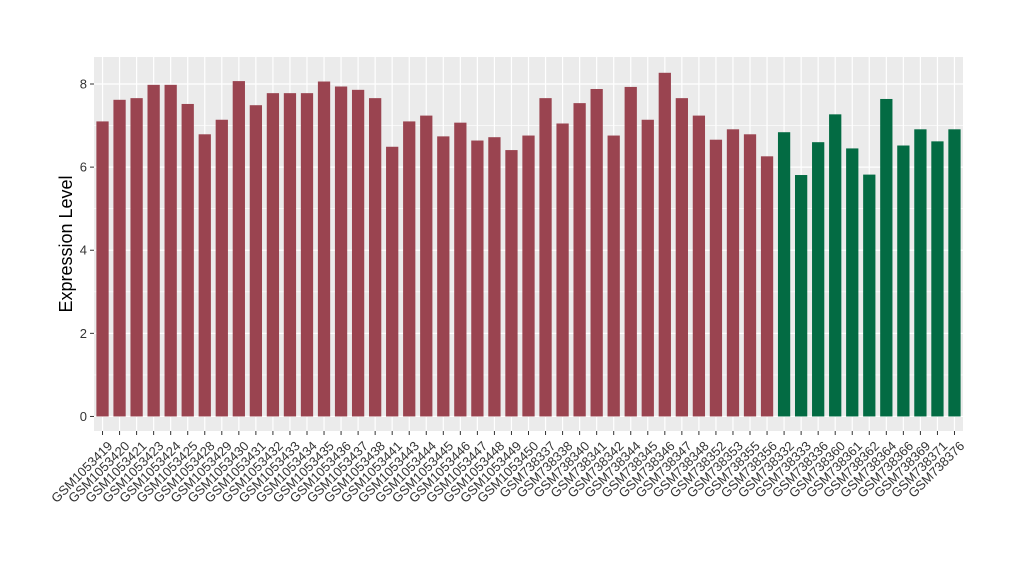 The width and height of the screenshot is (1020, 580). What do you see at coordinates (545, 257) in the screenshot?
I see `bar-GSM738337` at bounding box center [545, 257].